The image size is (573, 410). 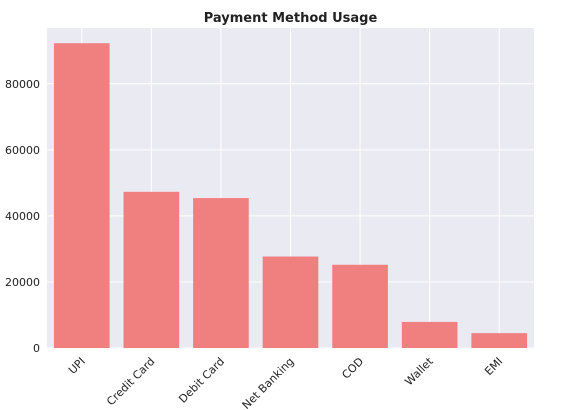 I want to click on chart-title: Payment Method Usage, so click(x=291, y=18).